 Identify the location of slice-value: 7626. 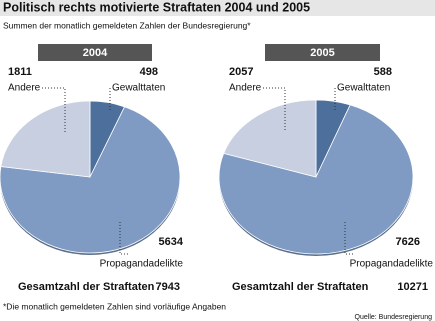
(408, 242).